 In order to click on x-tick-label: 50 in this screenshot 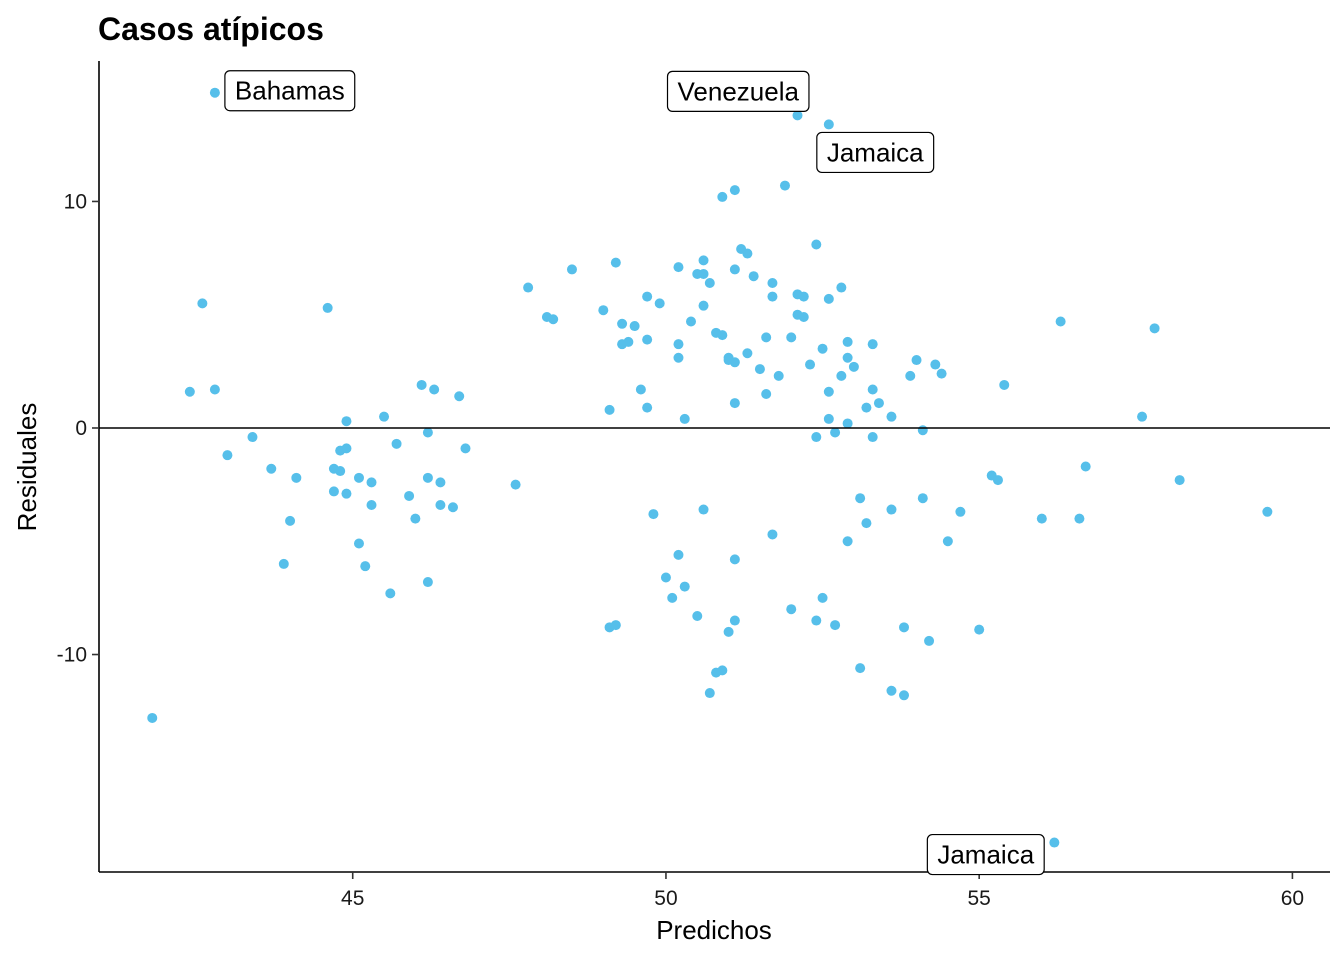, I will do `click(665, 898)`.